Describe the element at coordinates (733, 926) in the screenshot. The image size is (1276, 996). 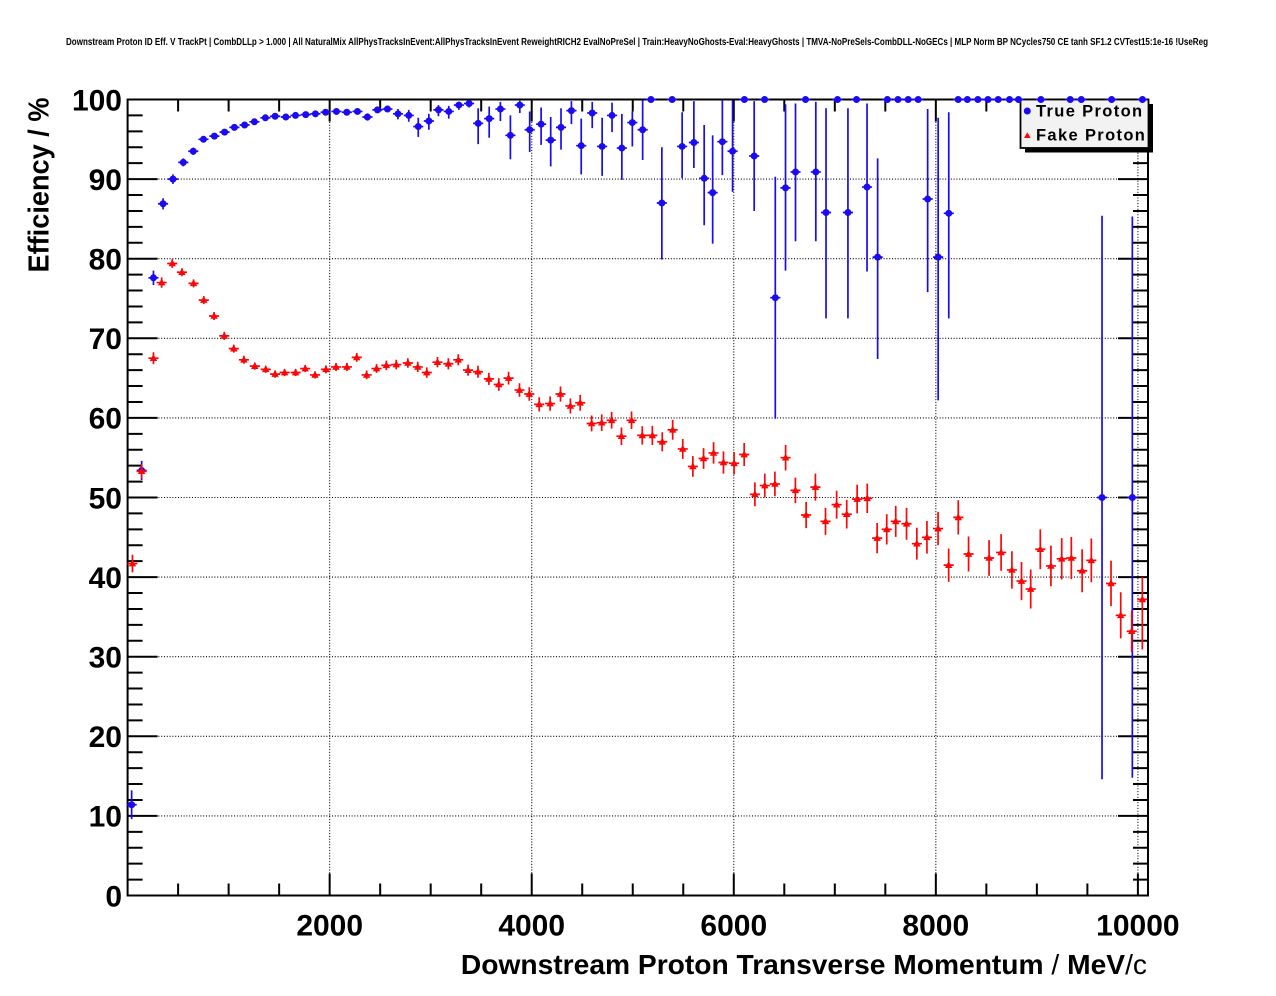
I see `svg-text: 6000` at that location.